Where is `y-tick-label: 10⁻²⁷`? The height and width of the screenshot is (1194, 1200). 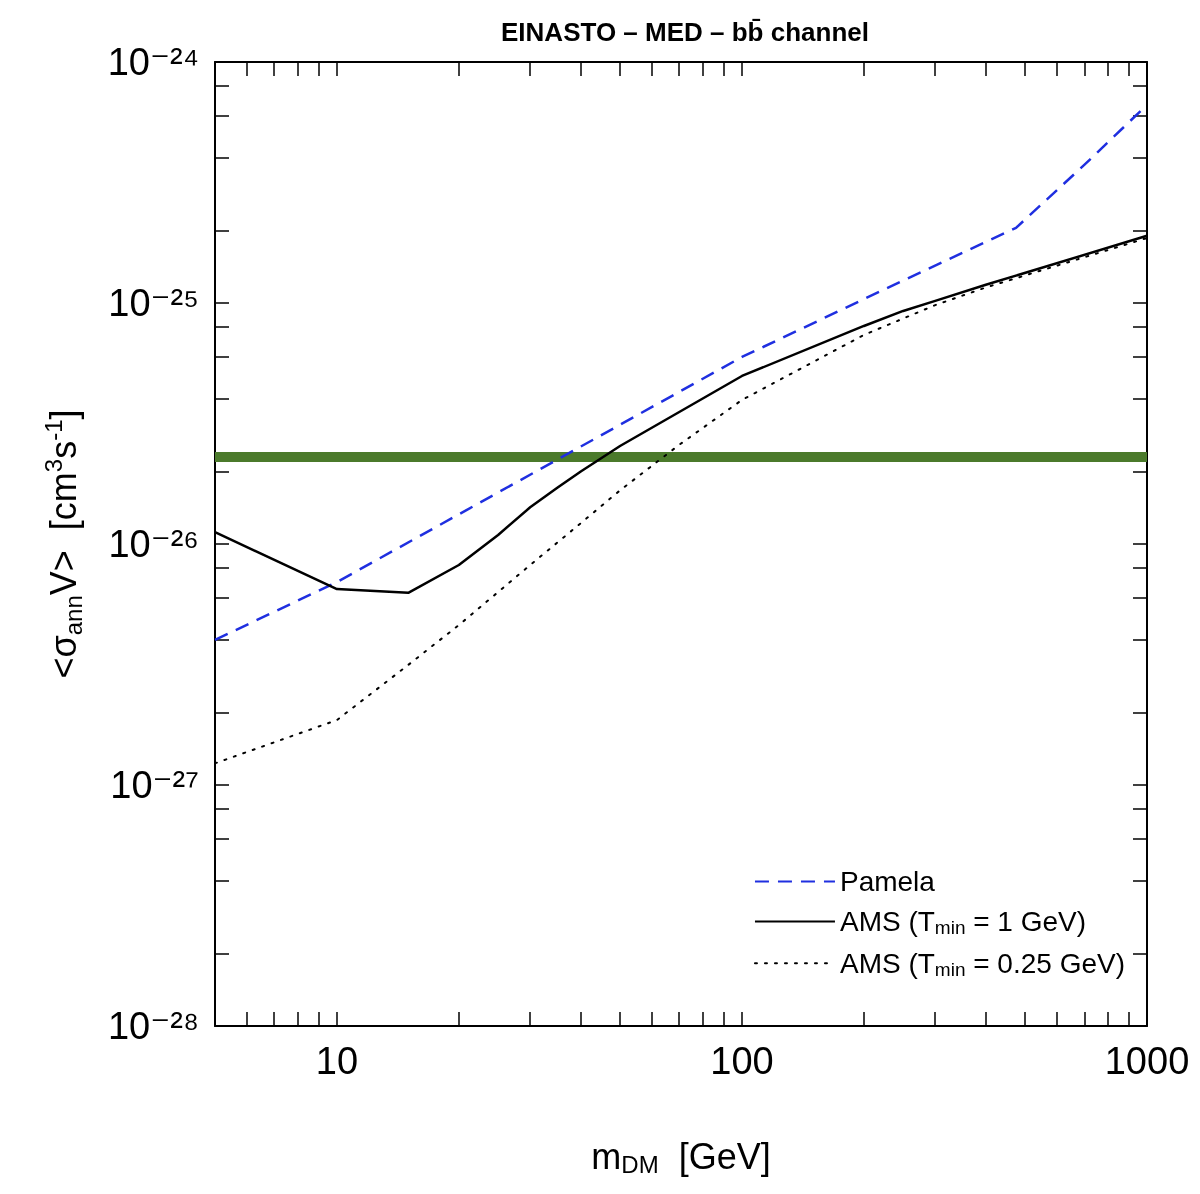 y-tick-label: 10⁻²⁷ is located at coordinates (154, 785).